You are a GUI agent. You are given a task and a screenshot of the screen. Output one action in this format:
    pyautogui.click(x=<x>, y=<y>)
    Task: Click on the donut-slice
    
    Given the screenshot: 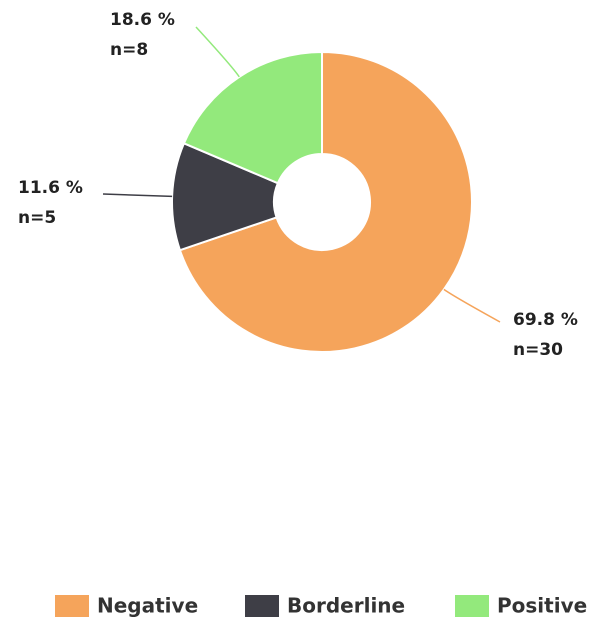 What is the action you would take?
    pyautogui.click(x=252, y=117)
    